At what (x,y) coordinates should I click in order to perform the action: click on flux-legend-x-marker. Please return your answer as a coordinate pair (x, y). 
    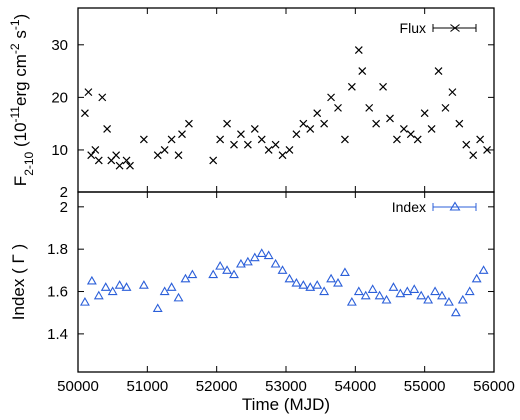
    Looking at the image, I should click on (455, 28).